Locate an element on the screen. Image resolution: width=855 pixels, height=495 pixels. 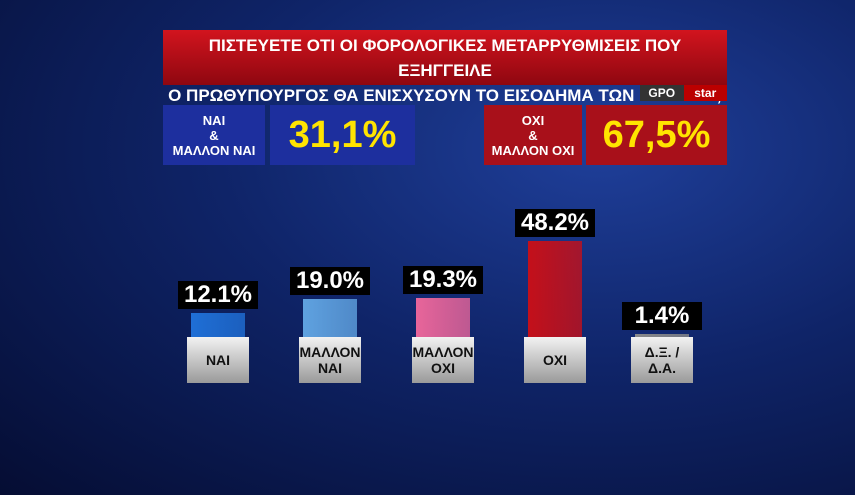
logo: GPO star is located at coordinates (683, 93).